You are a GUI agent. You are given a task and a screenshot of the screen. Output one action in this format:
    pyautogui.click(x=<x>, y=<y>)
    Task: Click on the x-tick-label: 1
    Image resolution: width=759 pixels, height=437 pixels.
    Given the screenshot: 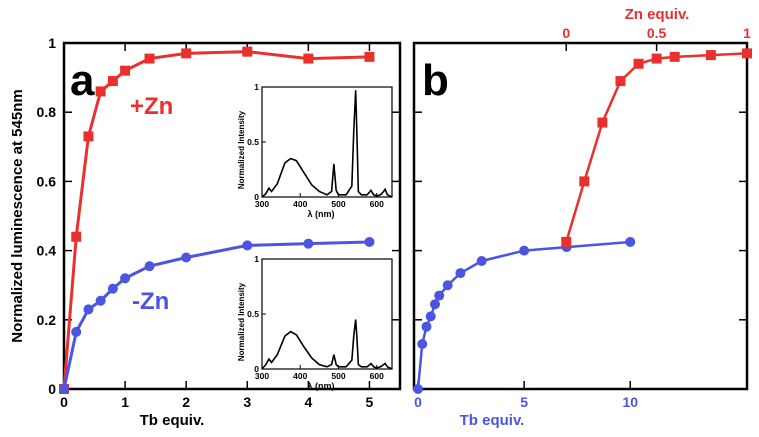 What is the action you would take?
    pyautogui.click(x=125, y=402)
    